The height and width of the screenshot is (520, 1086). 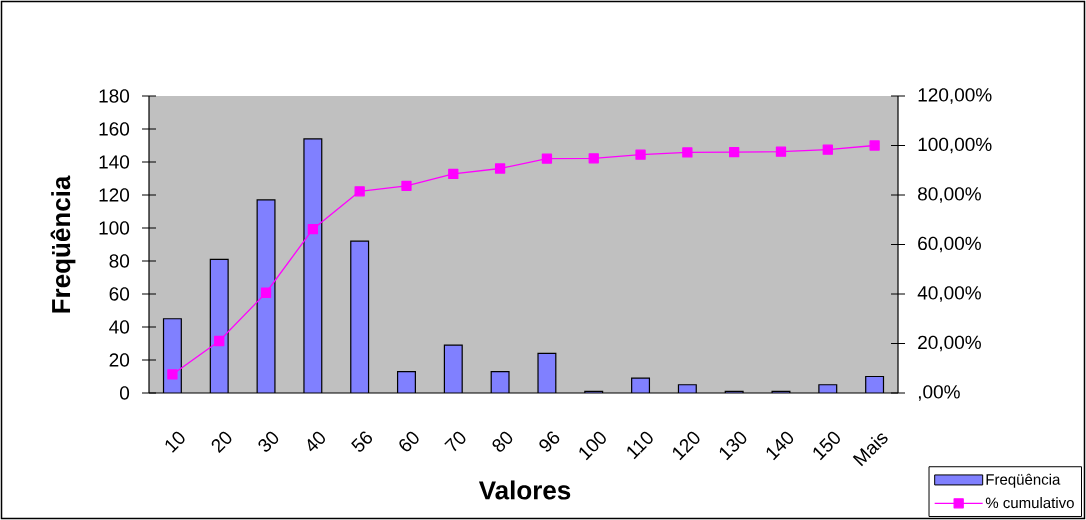 What do you see at coordinates (955, 96) in the screenshot?
I see `y2-tick-label: 120,00%` at bounding box center [955, 96].